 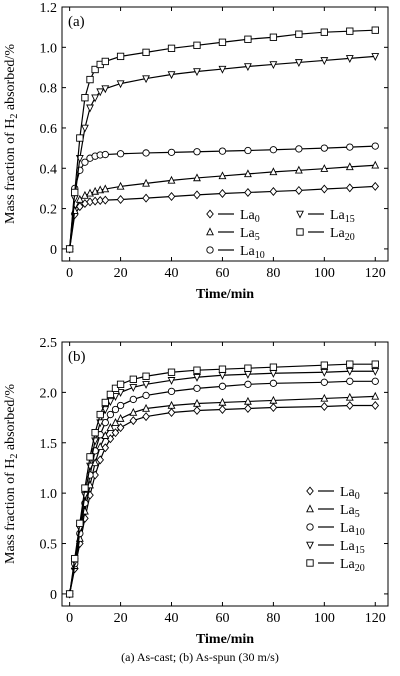 I want to click on y-tick-label: 0.4, so click(x=49, y=169).